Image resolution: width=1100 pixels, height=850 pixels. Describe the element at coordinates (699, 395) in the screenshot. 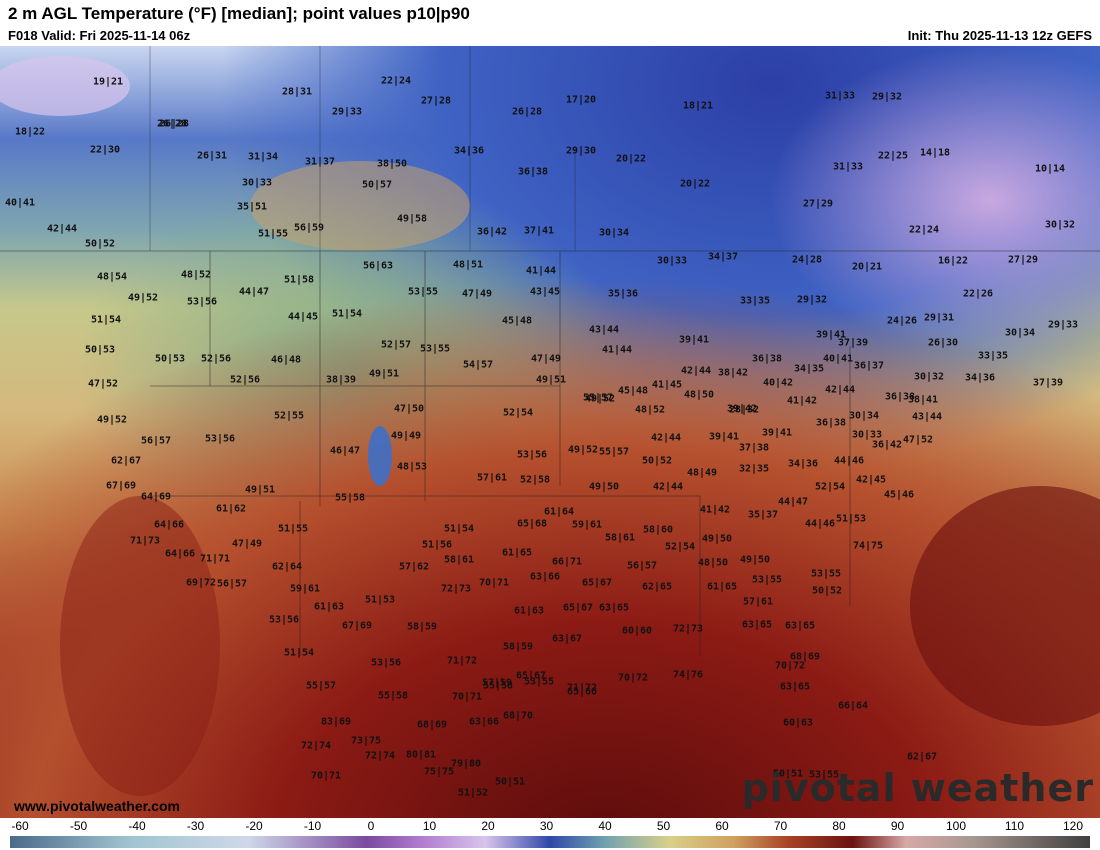

I see `point-value-label: 48|50` at that location.